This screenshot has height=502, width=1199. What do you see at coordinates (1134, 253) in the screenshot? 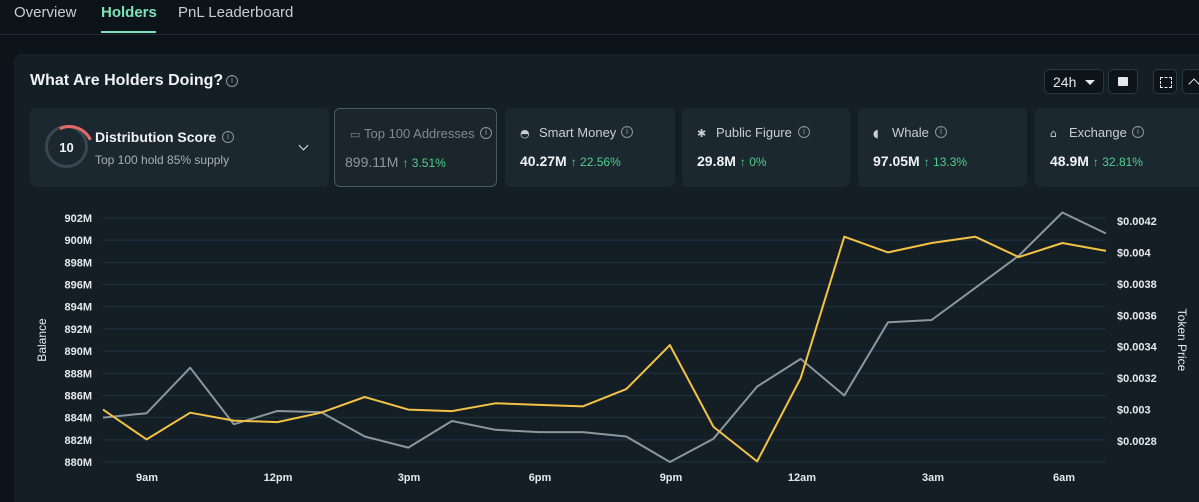
I see `y2-tick-label: $0.004` at bounding box center [1134, 253].